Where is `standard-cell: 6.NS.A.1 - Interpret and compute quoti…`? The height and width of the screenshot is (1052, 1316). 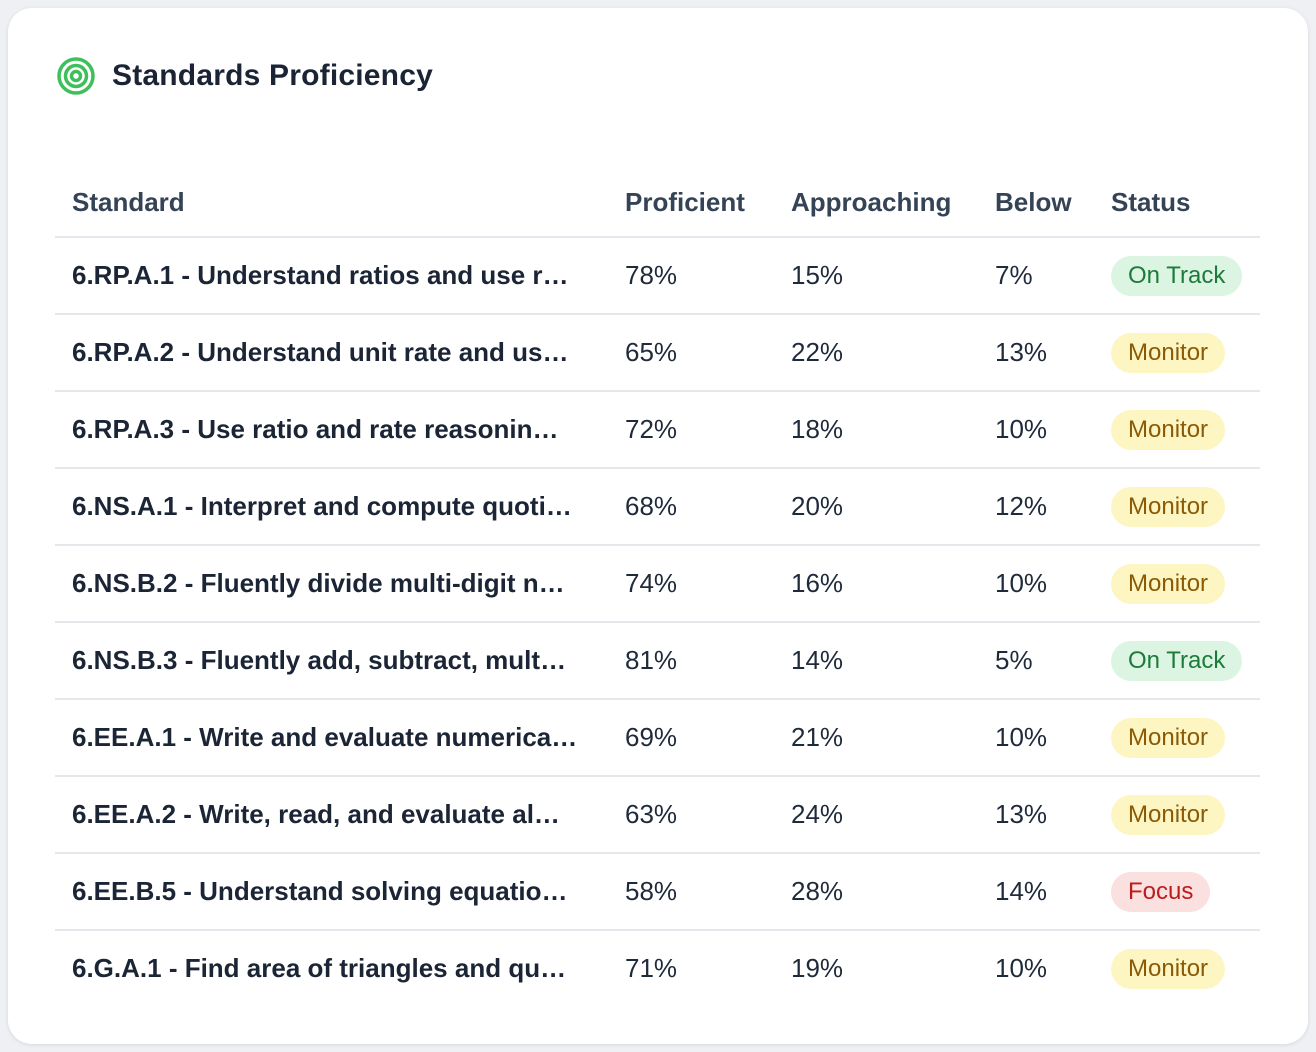 standard-cell: 6.NS.A.1 - Interpret and compute quoti… is located at coordinates (331, 507).